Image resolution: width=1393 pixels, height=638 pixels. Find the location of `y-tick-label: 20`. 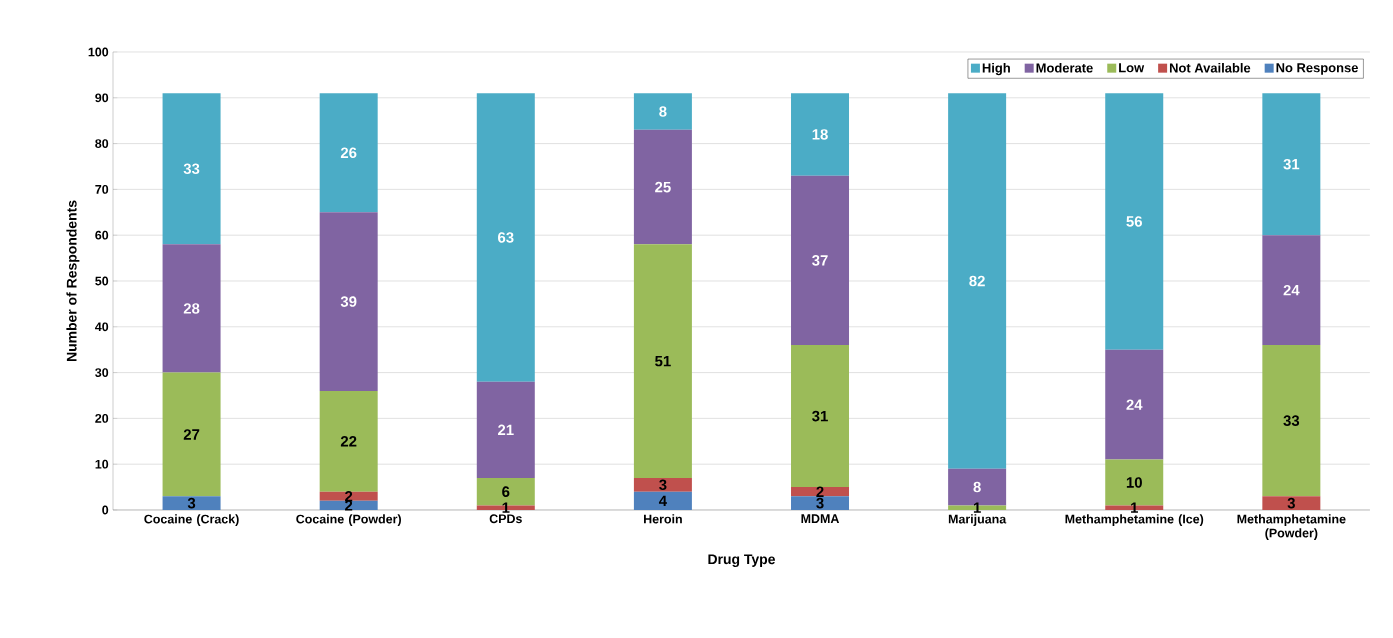

y-tick-label: 20 is located at coordinates (102, 418).